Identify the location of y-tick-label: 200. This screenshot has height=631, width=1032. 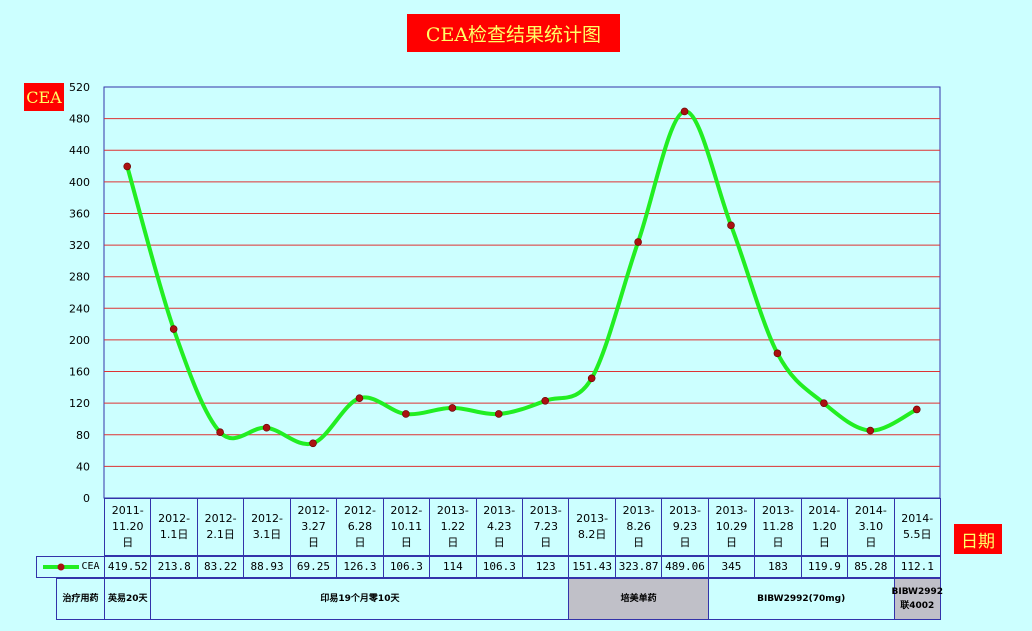
(79, 340).